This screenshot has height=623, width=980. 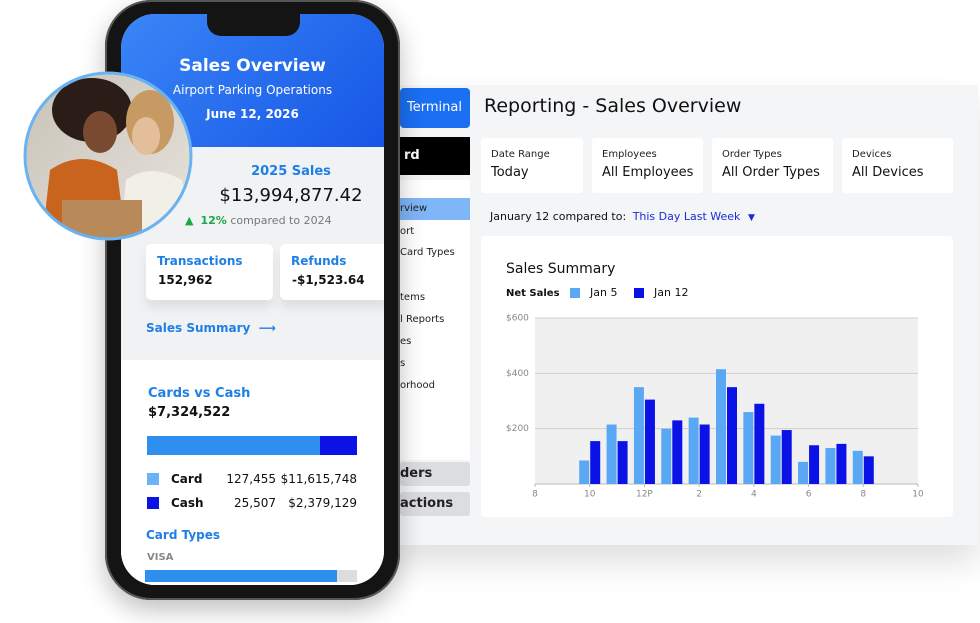 I want to click on phone-title: Sales Overview, so click(x=252, y=66).